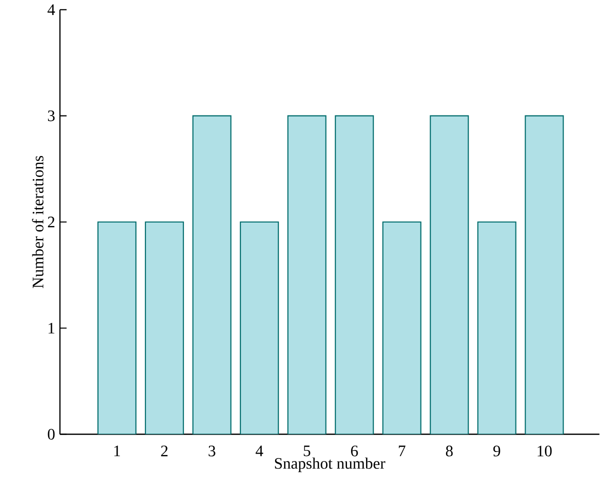 The image size is (600, 494). What do you see at coordinates (51, 328) in the screenshot?
I see `y-tick-label: 1` at bounding box center [51, 328].